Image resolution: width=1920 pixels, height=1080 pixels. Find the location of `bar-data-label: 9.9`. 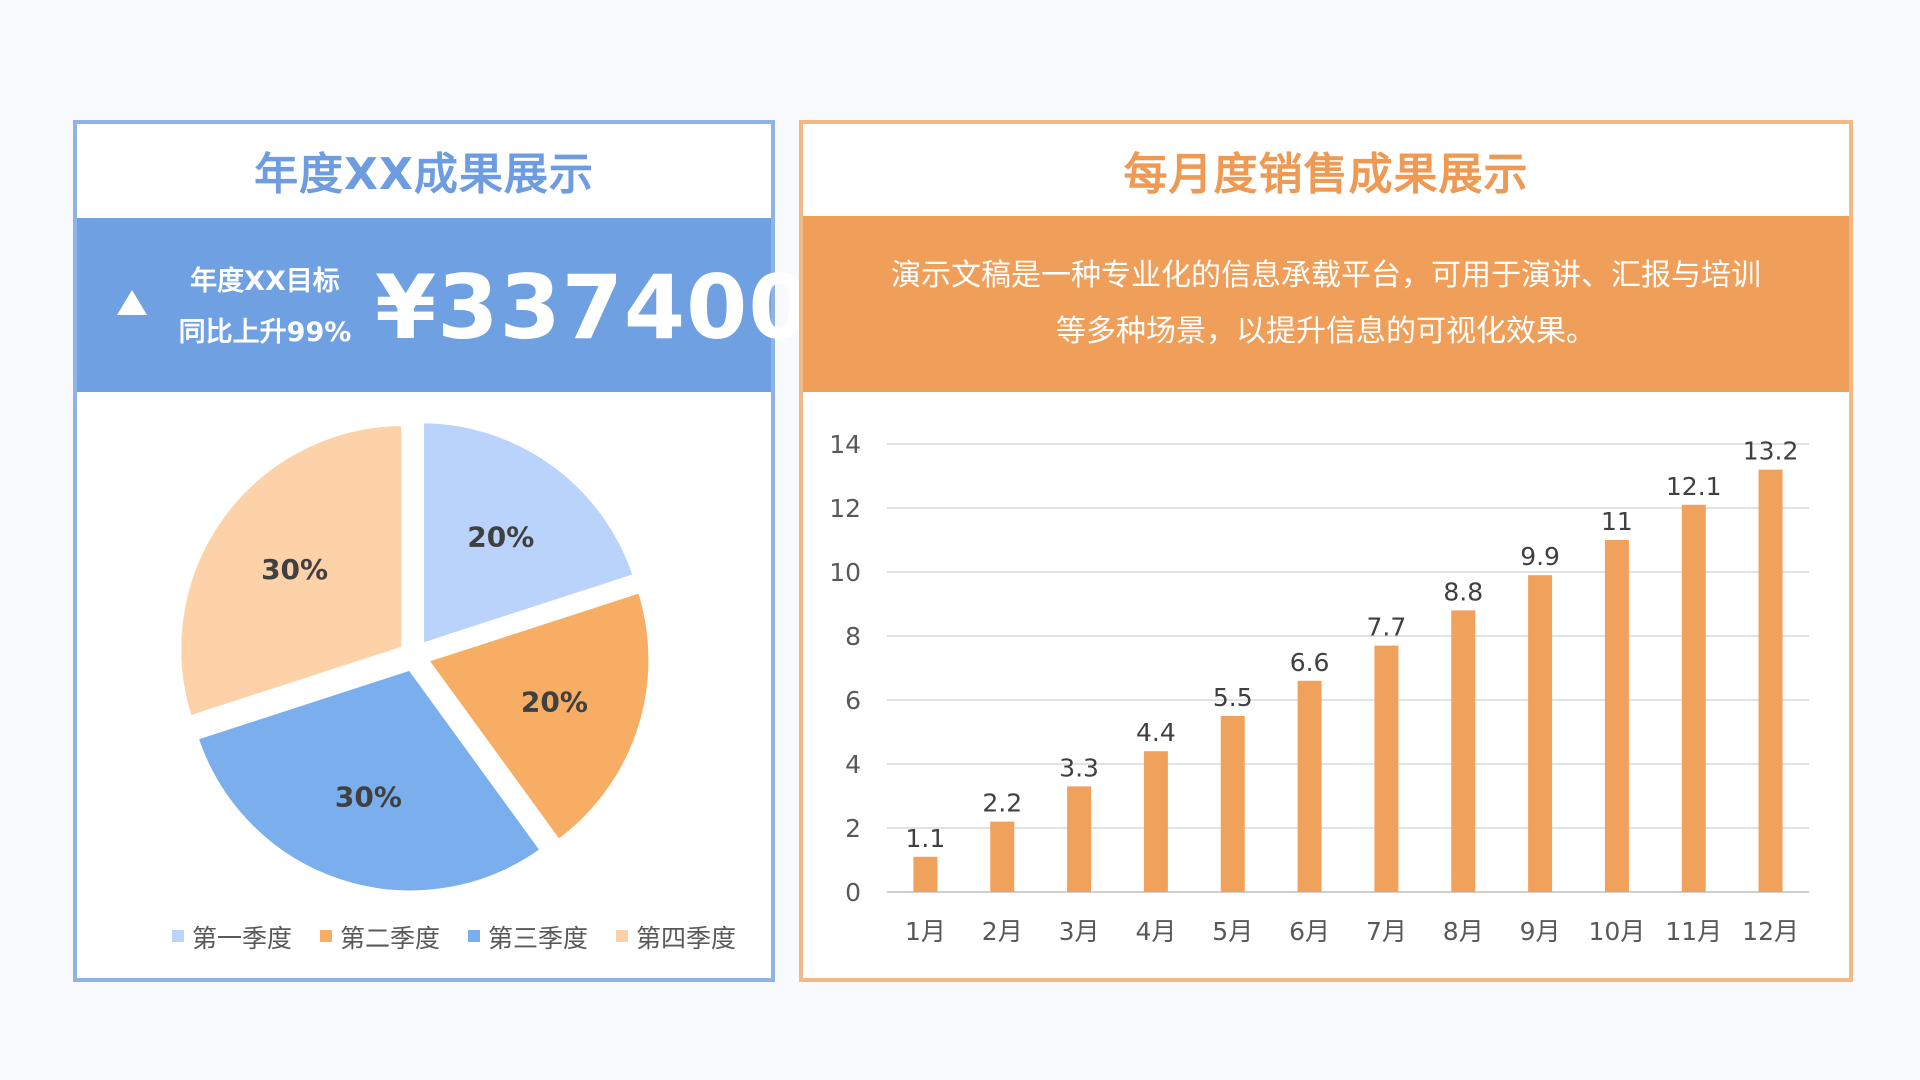

bar-data-label: 9.9 is located at coordinates (1540, 556).